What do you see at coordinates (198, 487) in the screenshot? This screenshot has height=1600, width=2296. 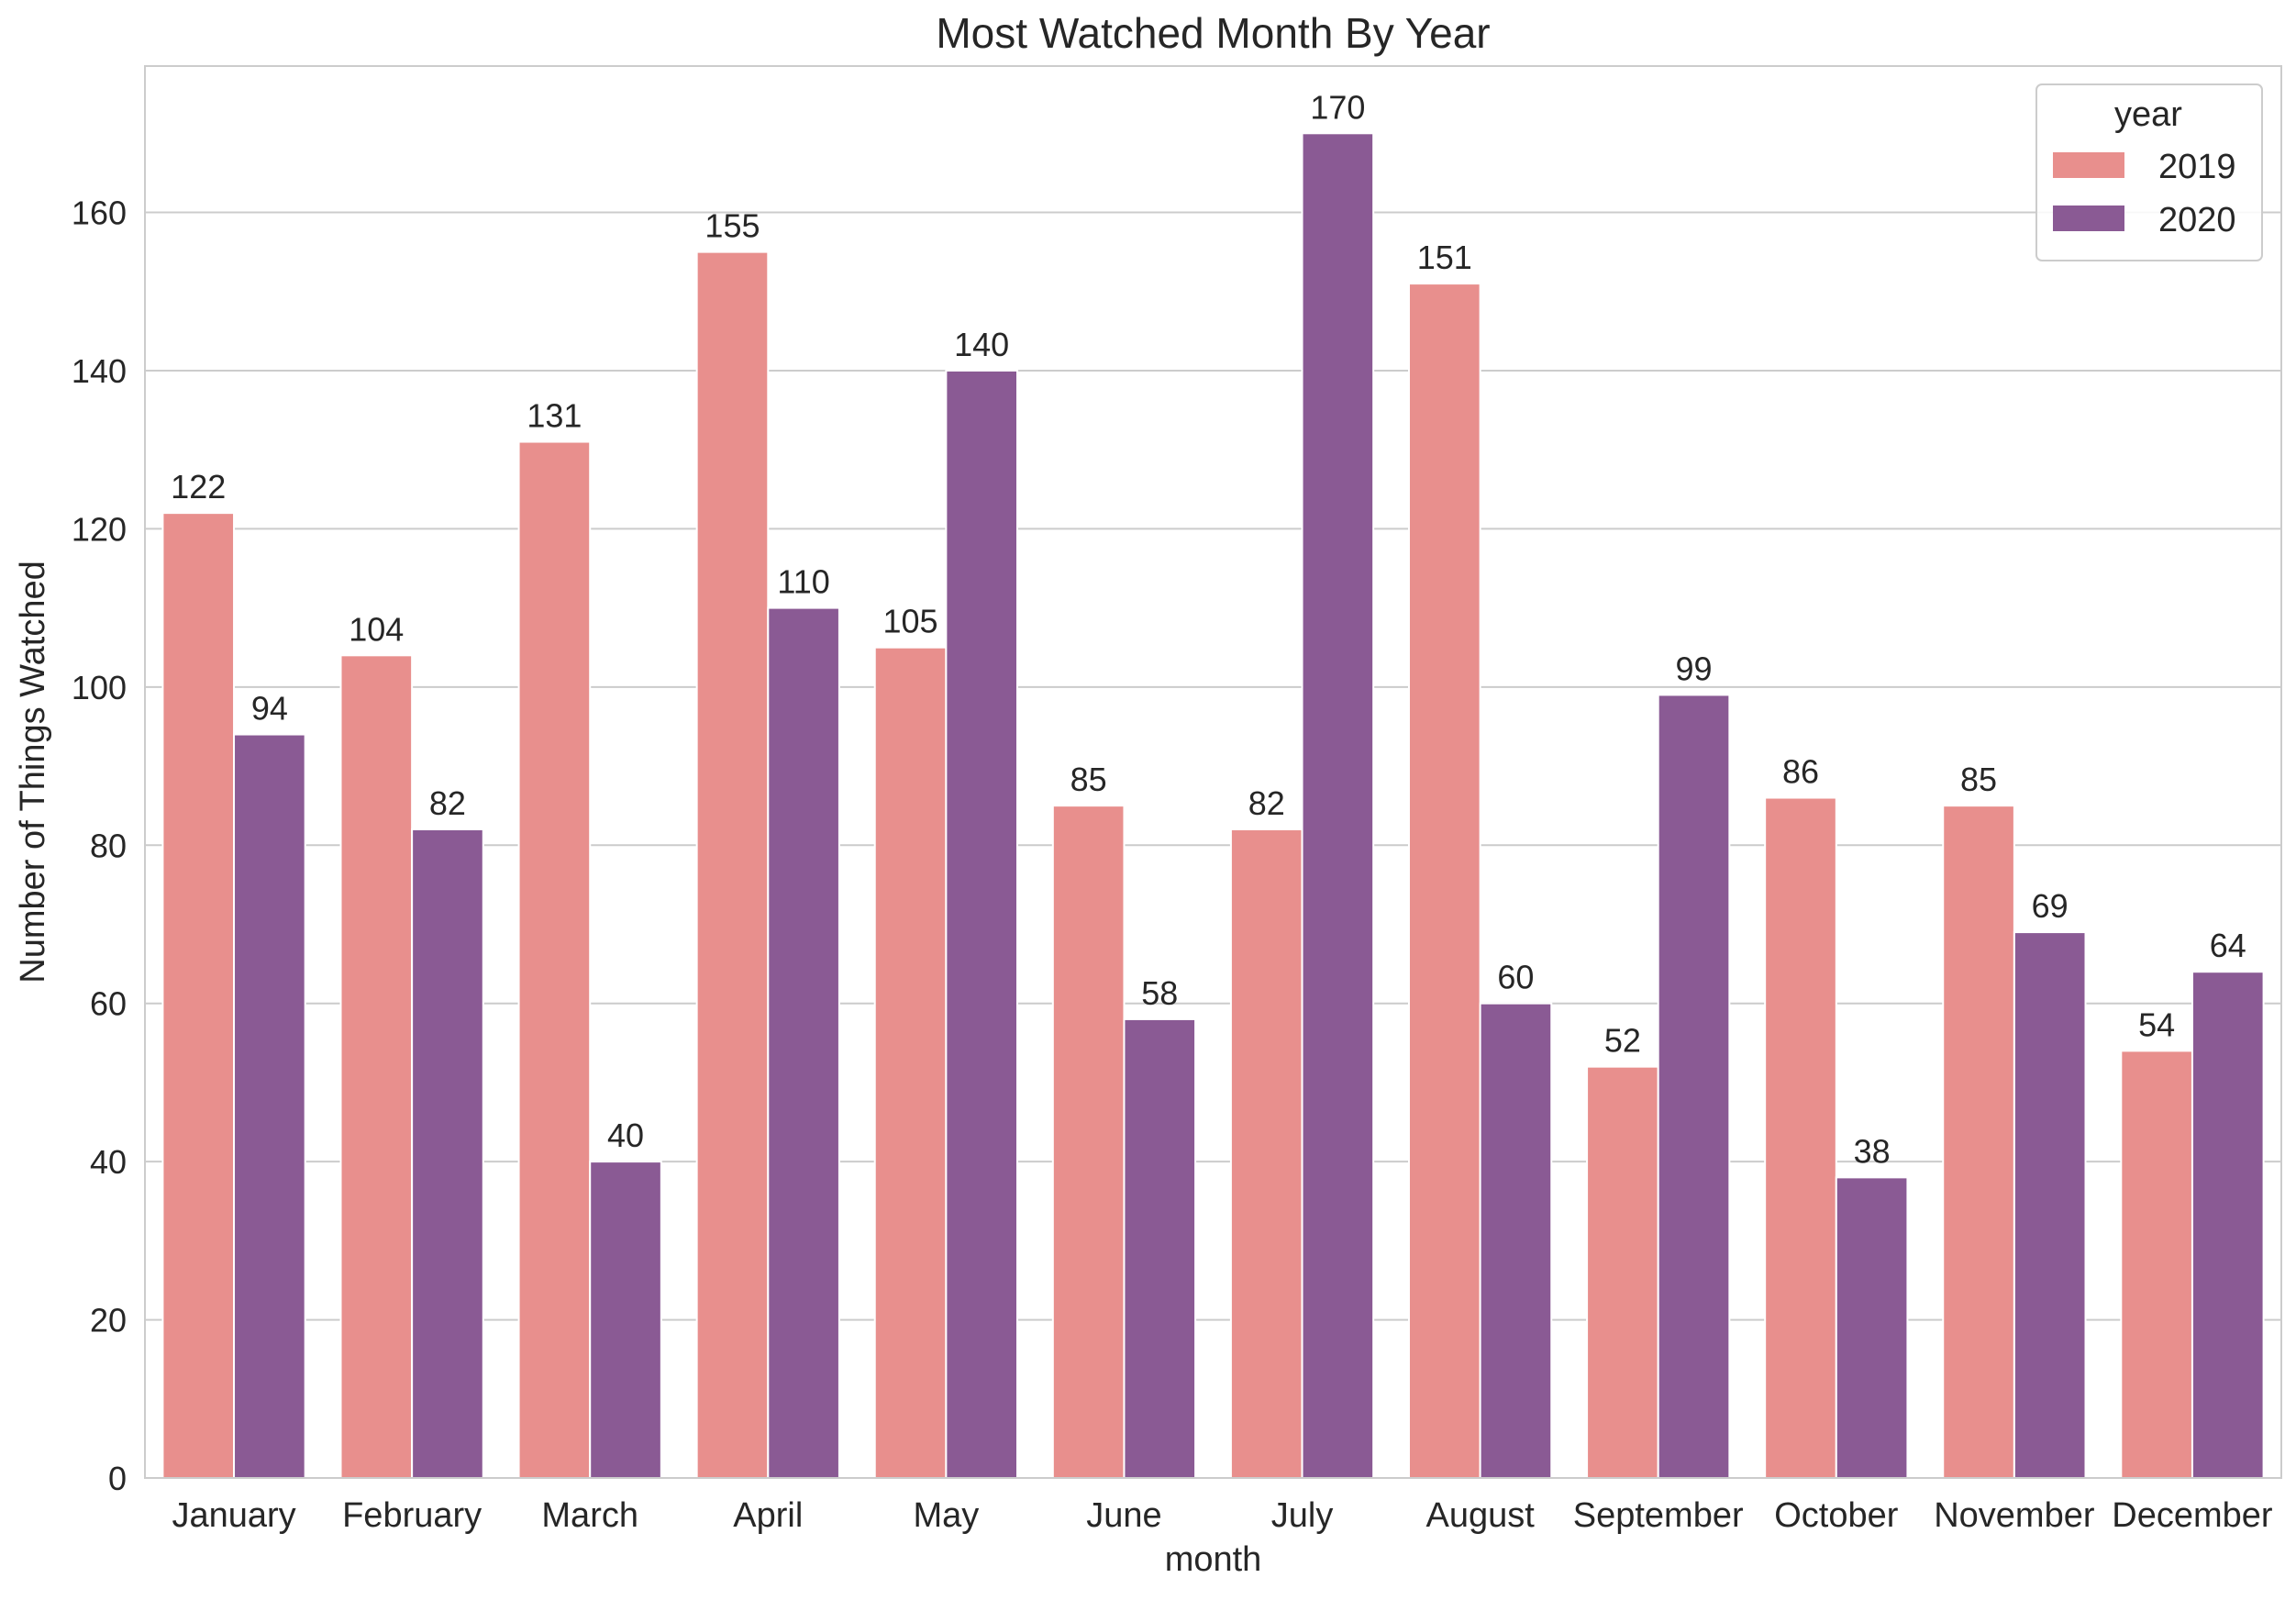 I see `data-label: 122` at bounding box center [198, 487].